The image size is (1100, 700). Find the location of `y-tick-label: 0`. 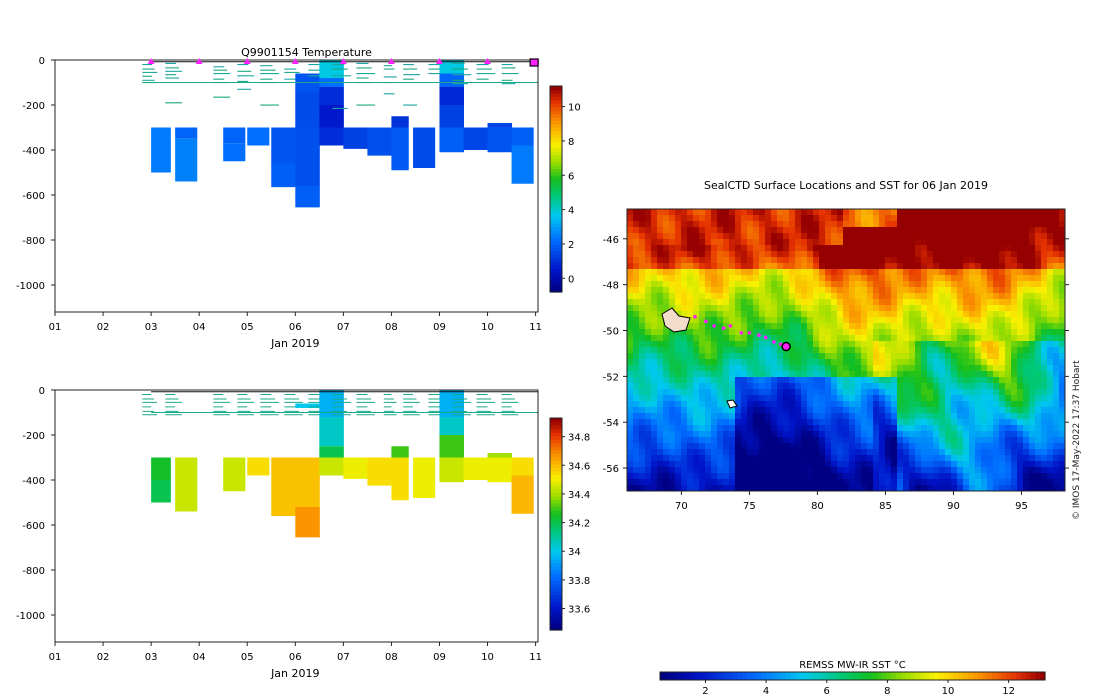

y-tick-label: 0 is located at coordinates (42, 61).